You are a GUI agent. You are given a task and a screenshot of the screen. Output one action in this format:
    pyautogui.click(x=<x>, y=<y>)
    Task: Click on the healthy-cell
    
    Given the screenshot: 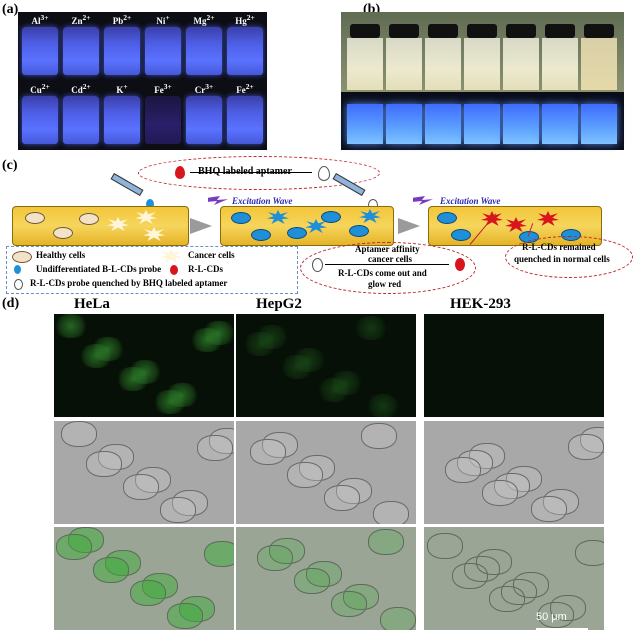 What is the action you would take?
    pyautogui.click(x=35, y=218)
    